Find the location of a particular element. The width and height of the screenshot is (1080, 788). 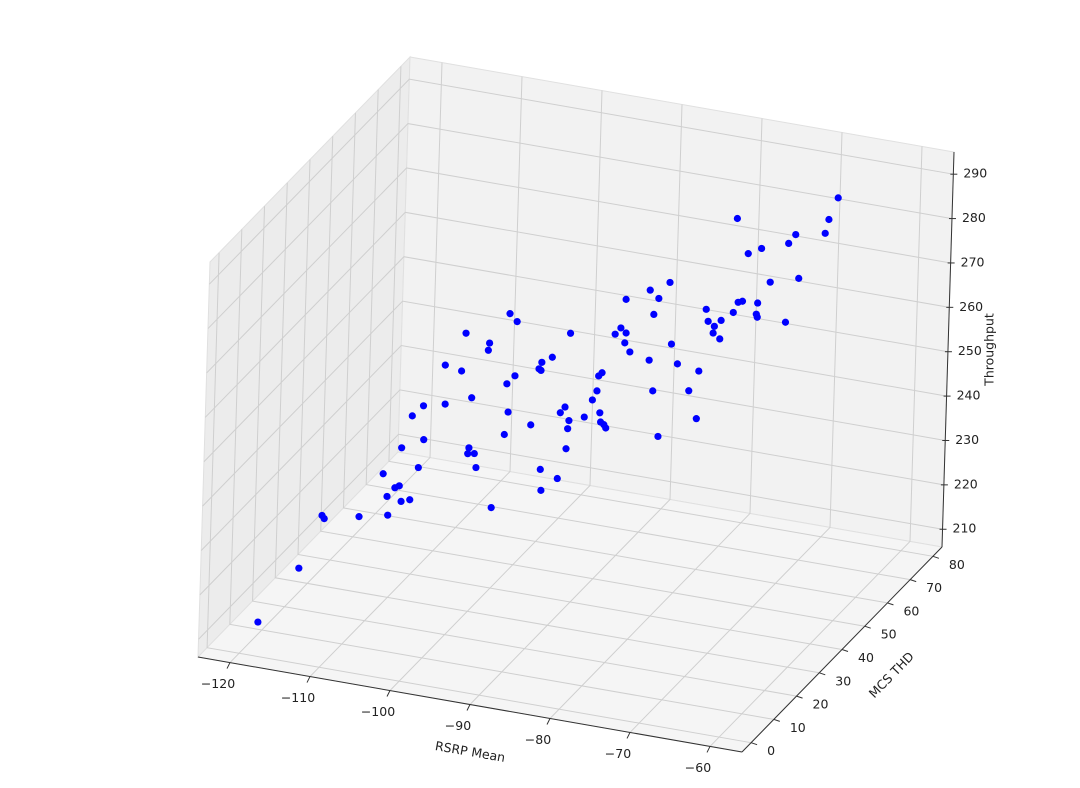

x-tick-label: −90 is located at coordinates (458, 725).